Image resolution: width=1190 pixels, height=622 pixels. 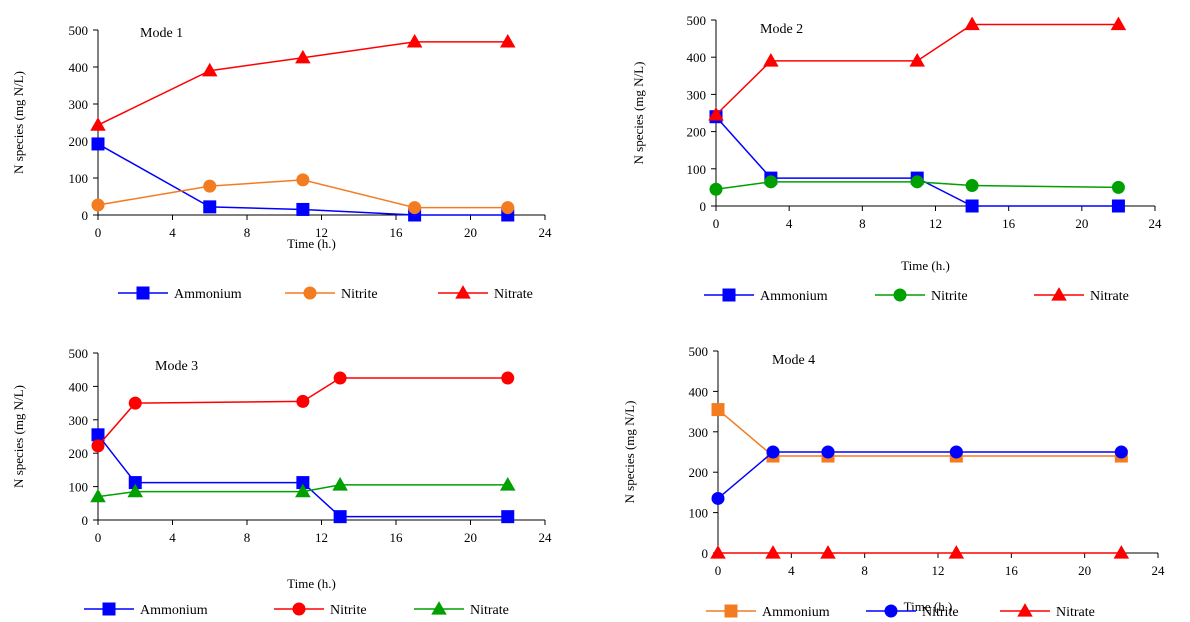 What do you see at coordinates (161, 33) in the screenshot?
I see `chart-title: Mode 1` at bounding box center [161, 33].